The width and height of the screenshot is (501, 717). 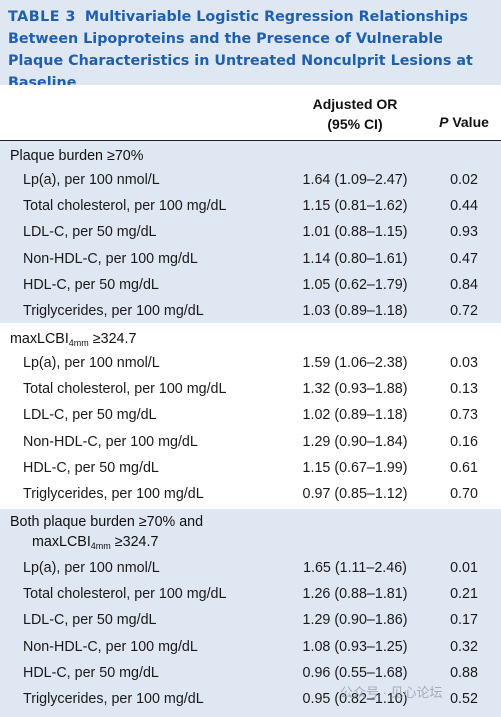 I want to click on row-adjusted-or: 1.32 (0.93–1.88), so click(x=355, y=389).